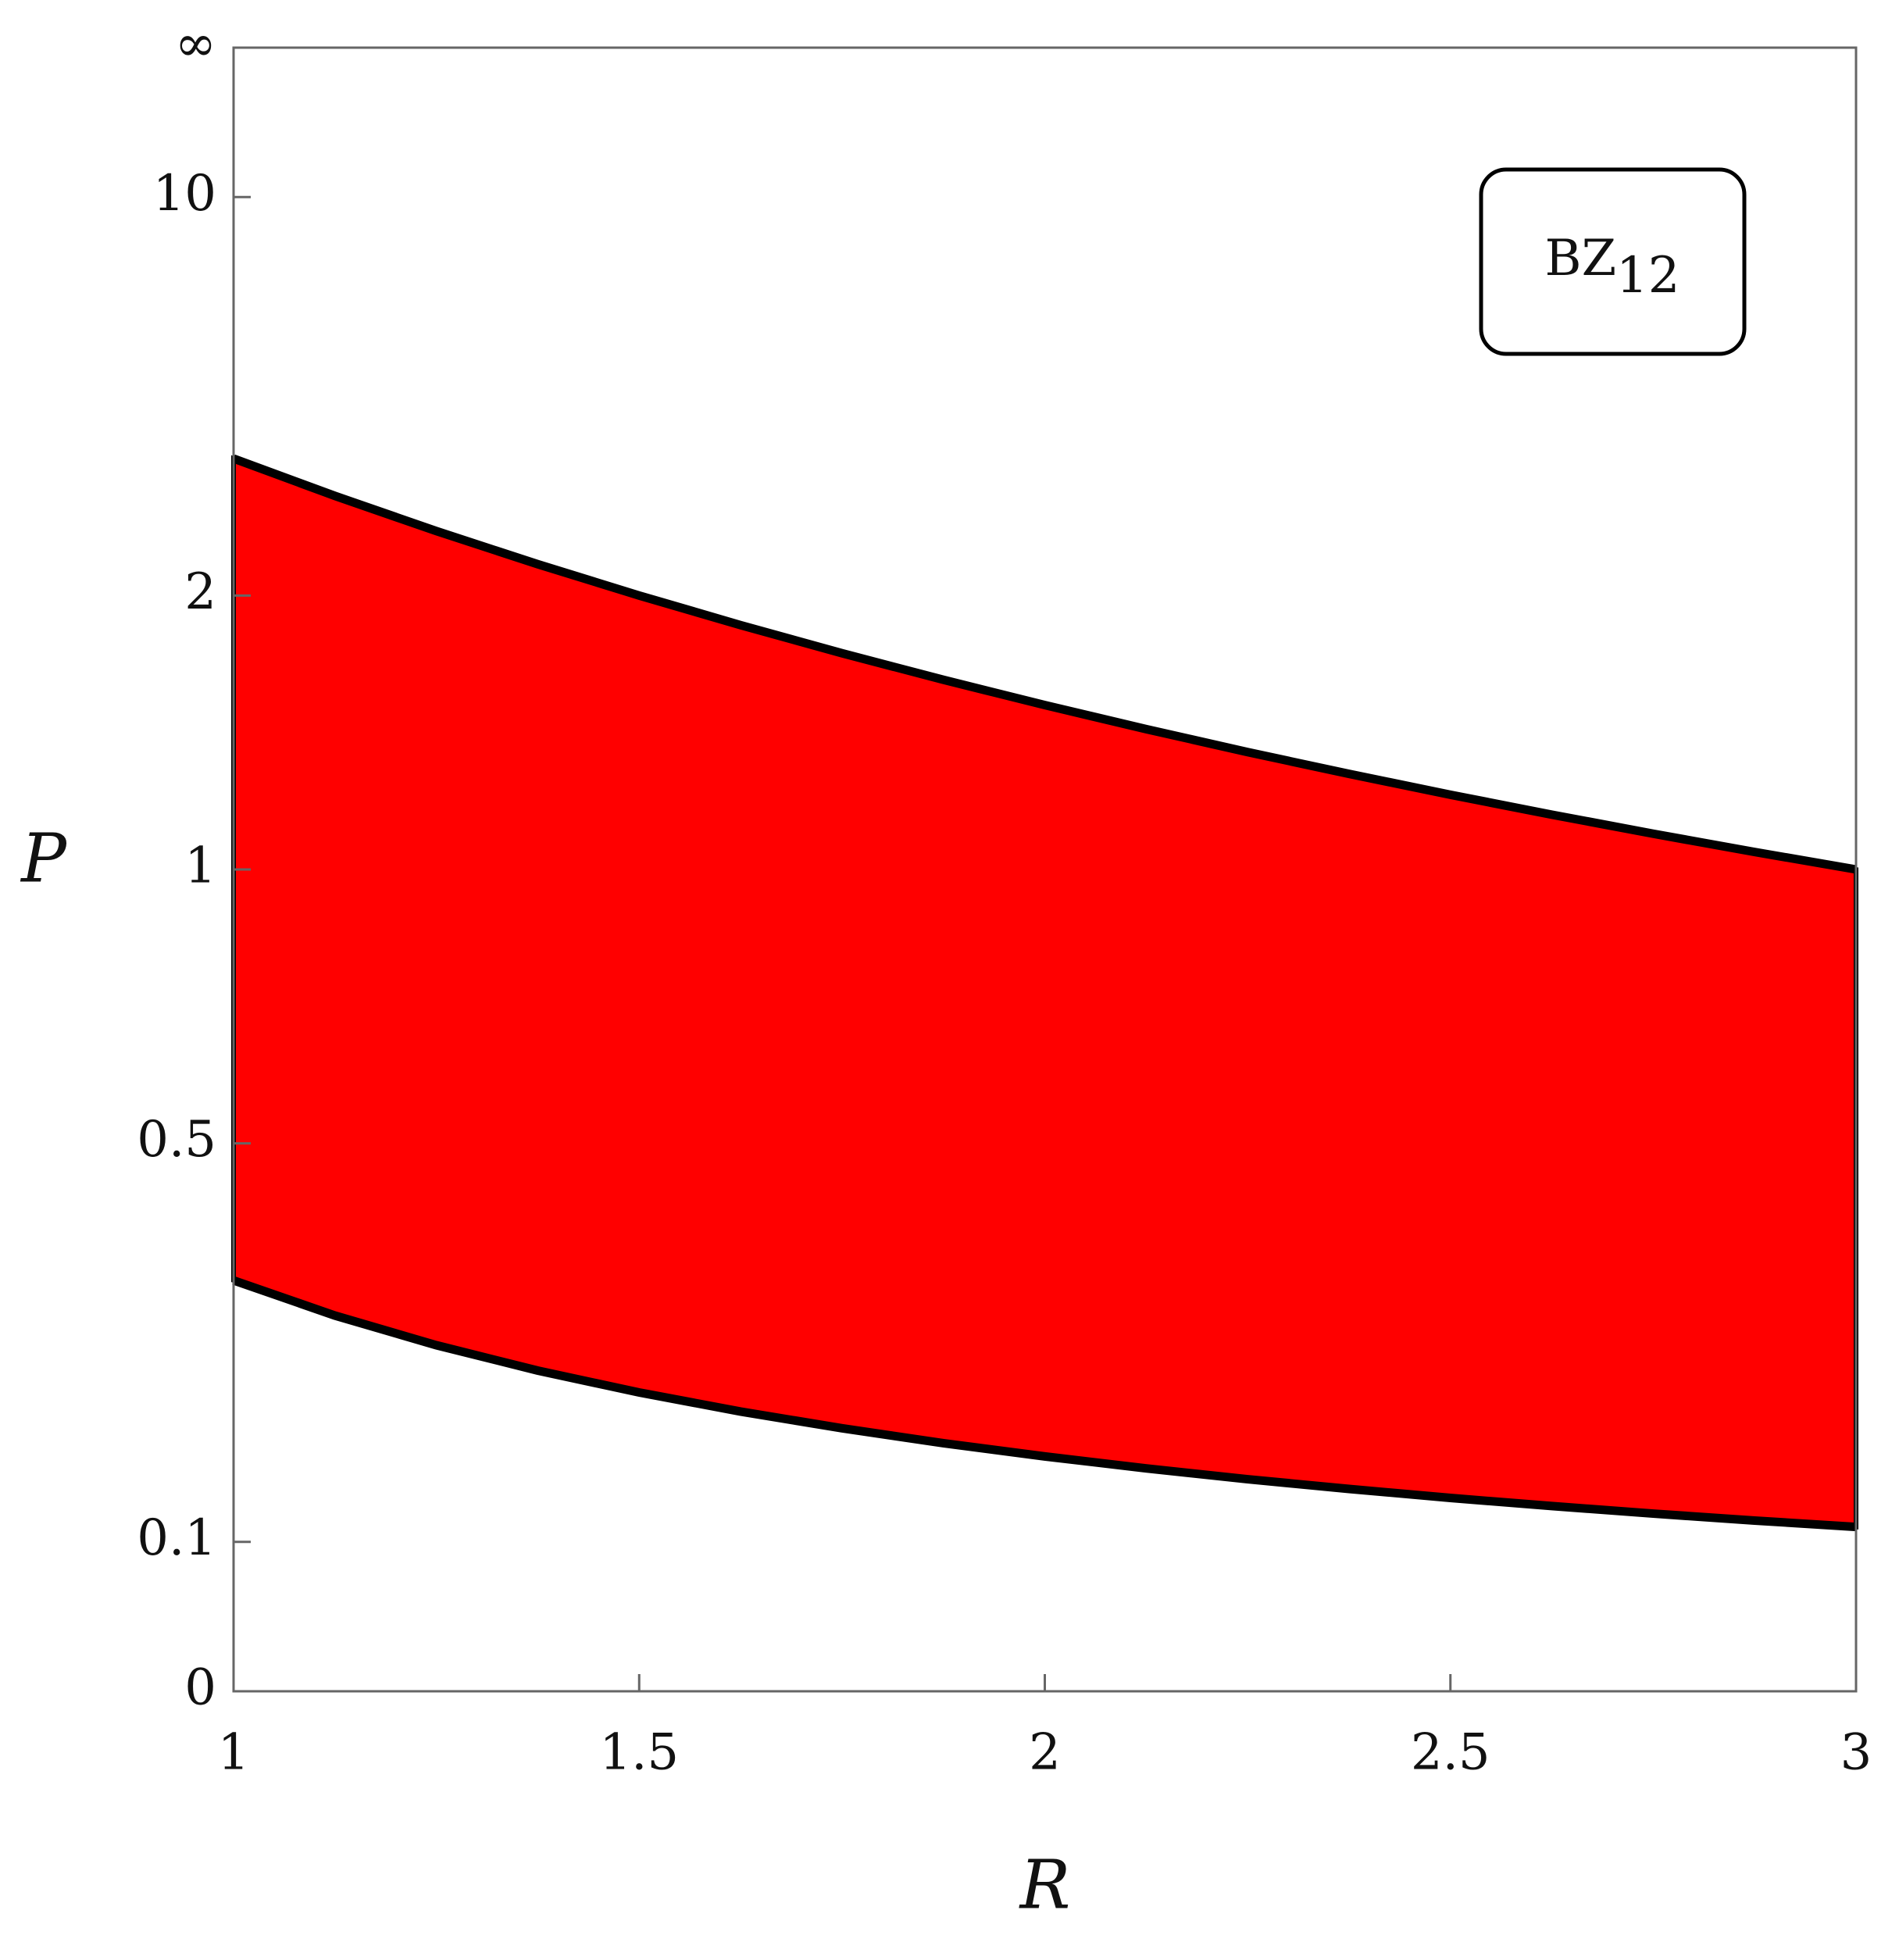 This screenshot has width=1899, height=1960. I want to click on y-tick-label: 0, so click(200, 1688).